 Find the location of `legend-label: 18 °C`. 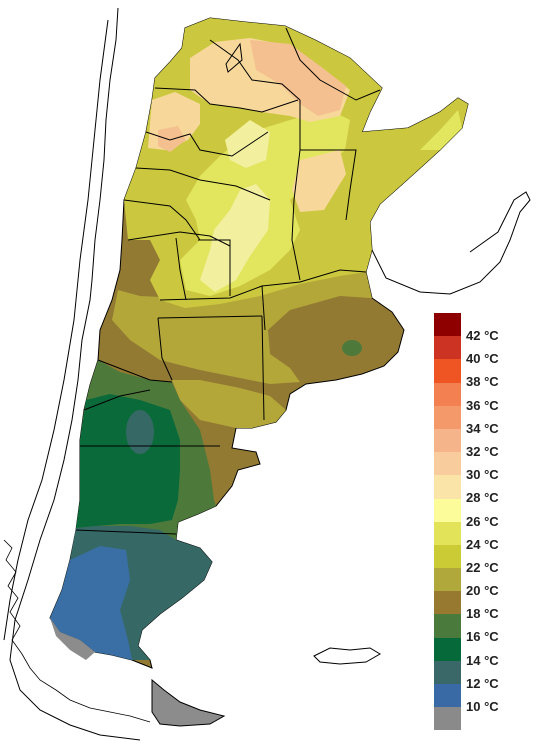

legend-label: 18 °C is located at coordinates (482, 614).